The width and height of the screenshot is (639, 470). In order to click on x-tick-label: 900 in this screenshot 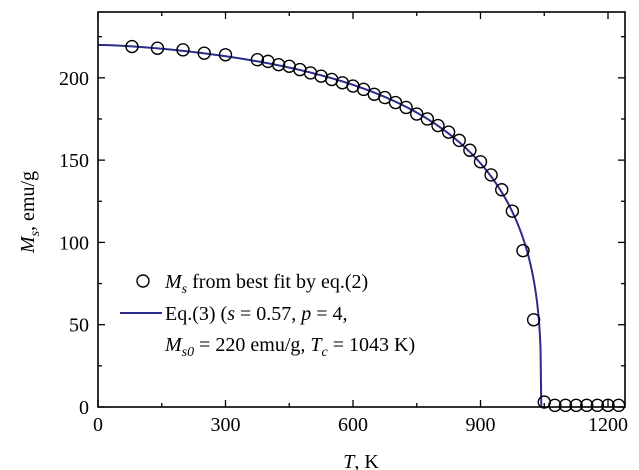, I will do `click(481, 425)`.